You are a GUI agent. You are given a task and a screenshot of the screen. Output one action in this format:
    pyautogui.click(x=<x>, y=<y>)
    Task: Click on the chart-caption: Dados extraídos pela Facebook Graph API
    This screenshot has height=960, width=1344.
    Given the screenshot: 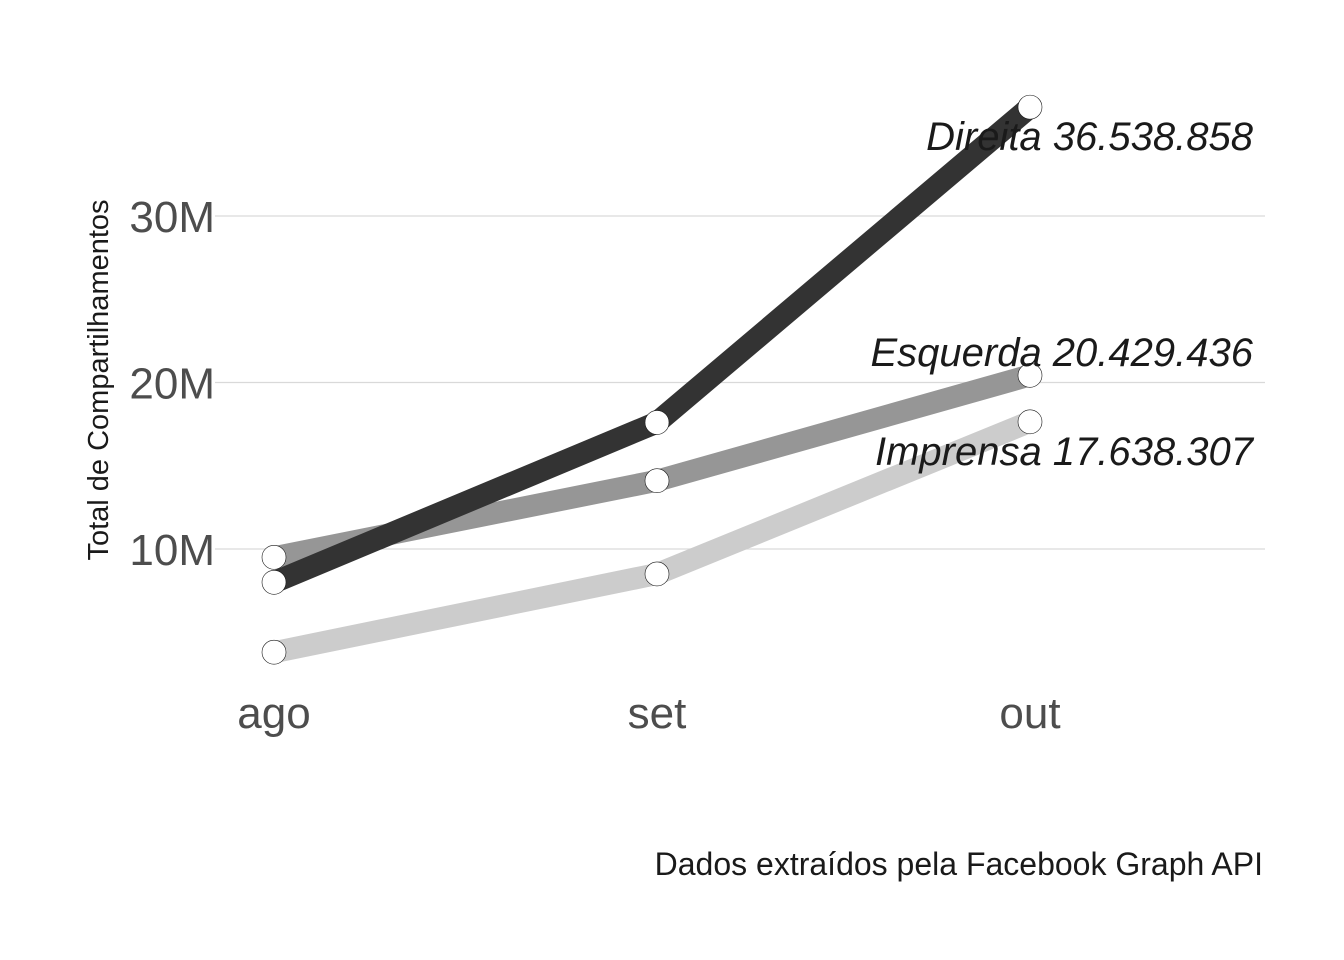 What is the action you would take?
    pyautogui.click(x=959, y=864)
    